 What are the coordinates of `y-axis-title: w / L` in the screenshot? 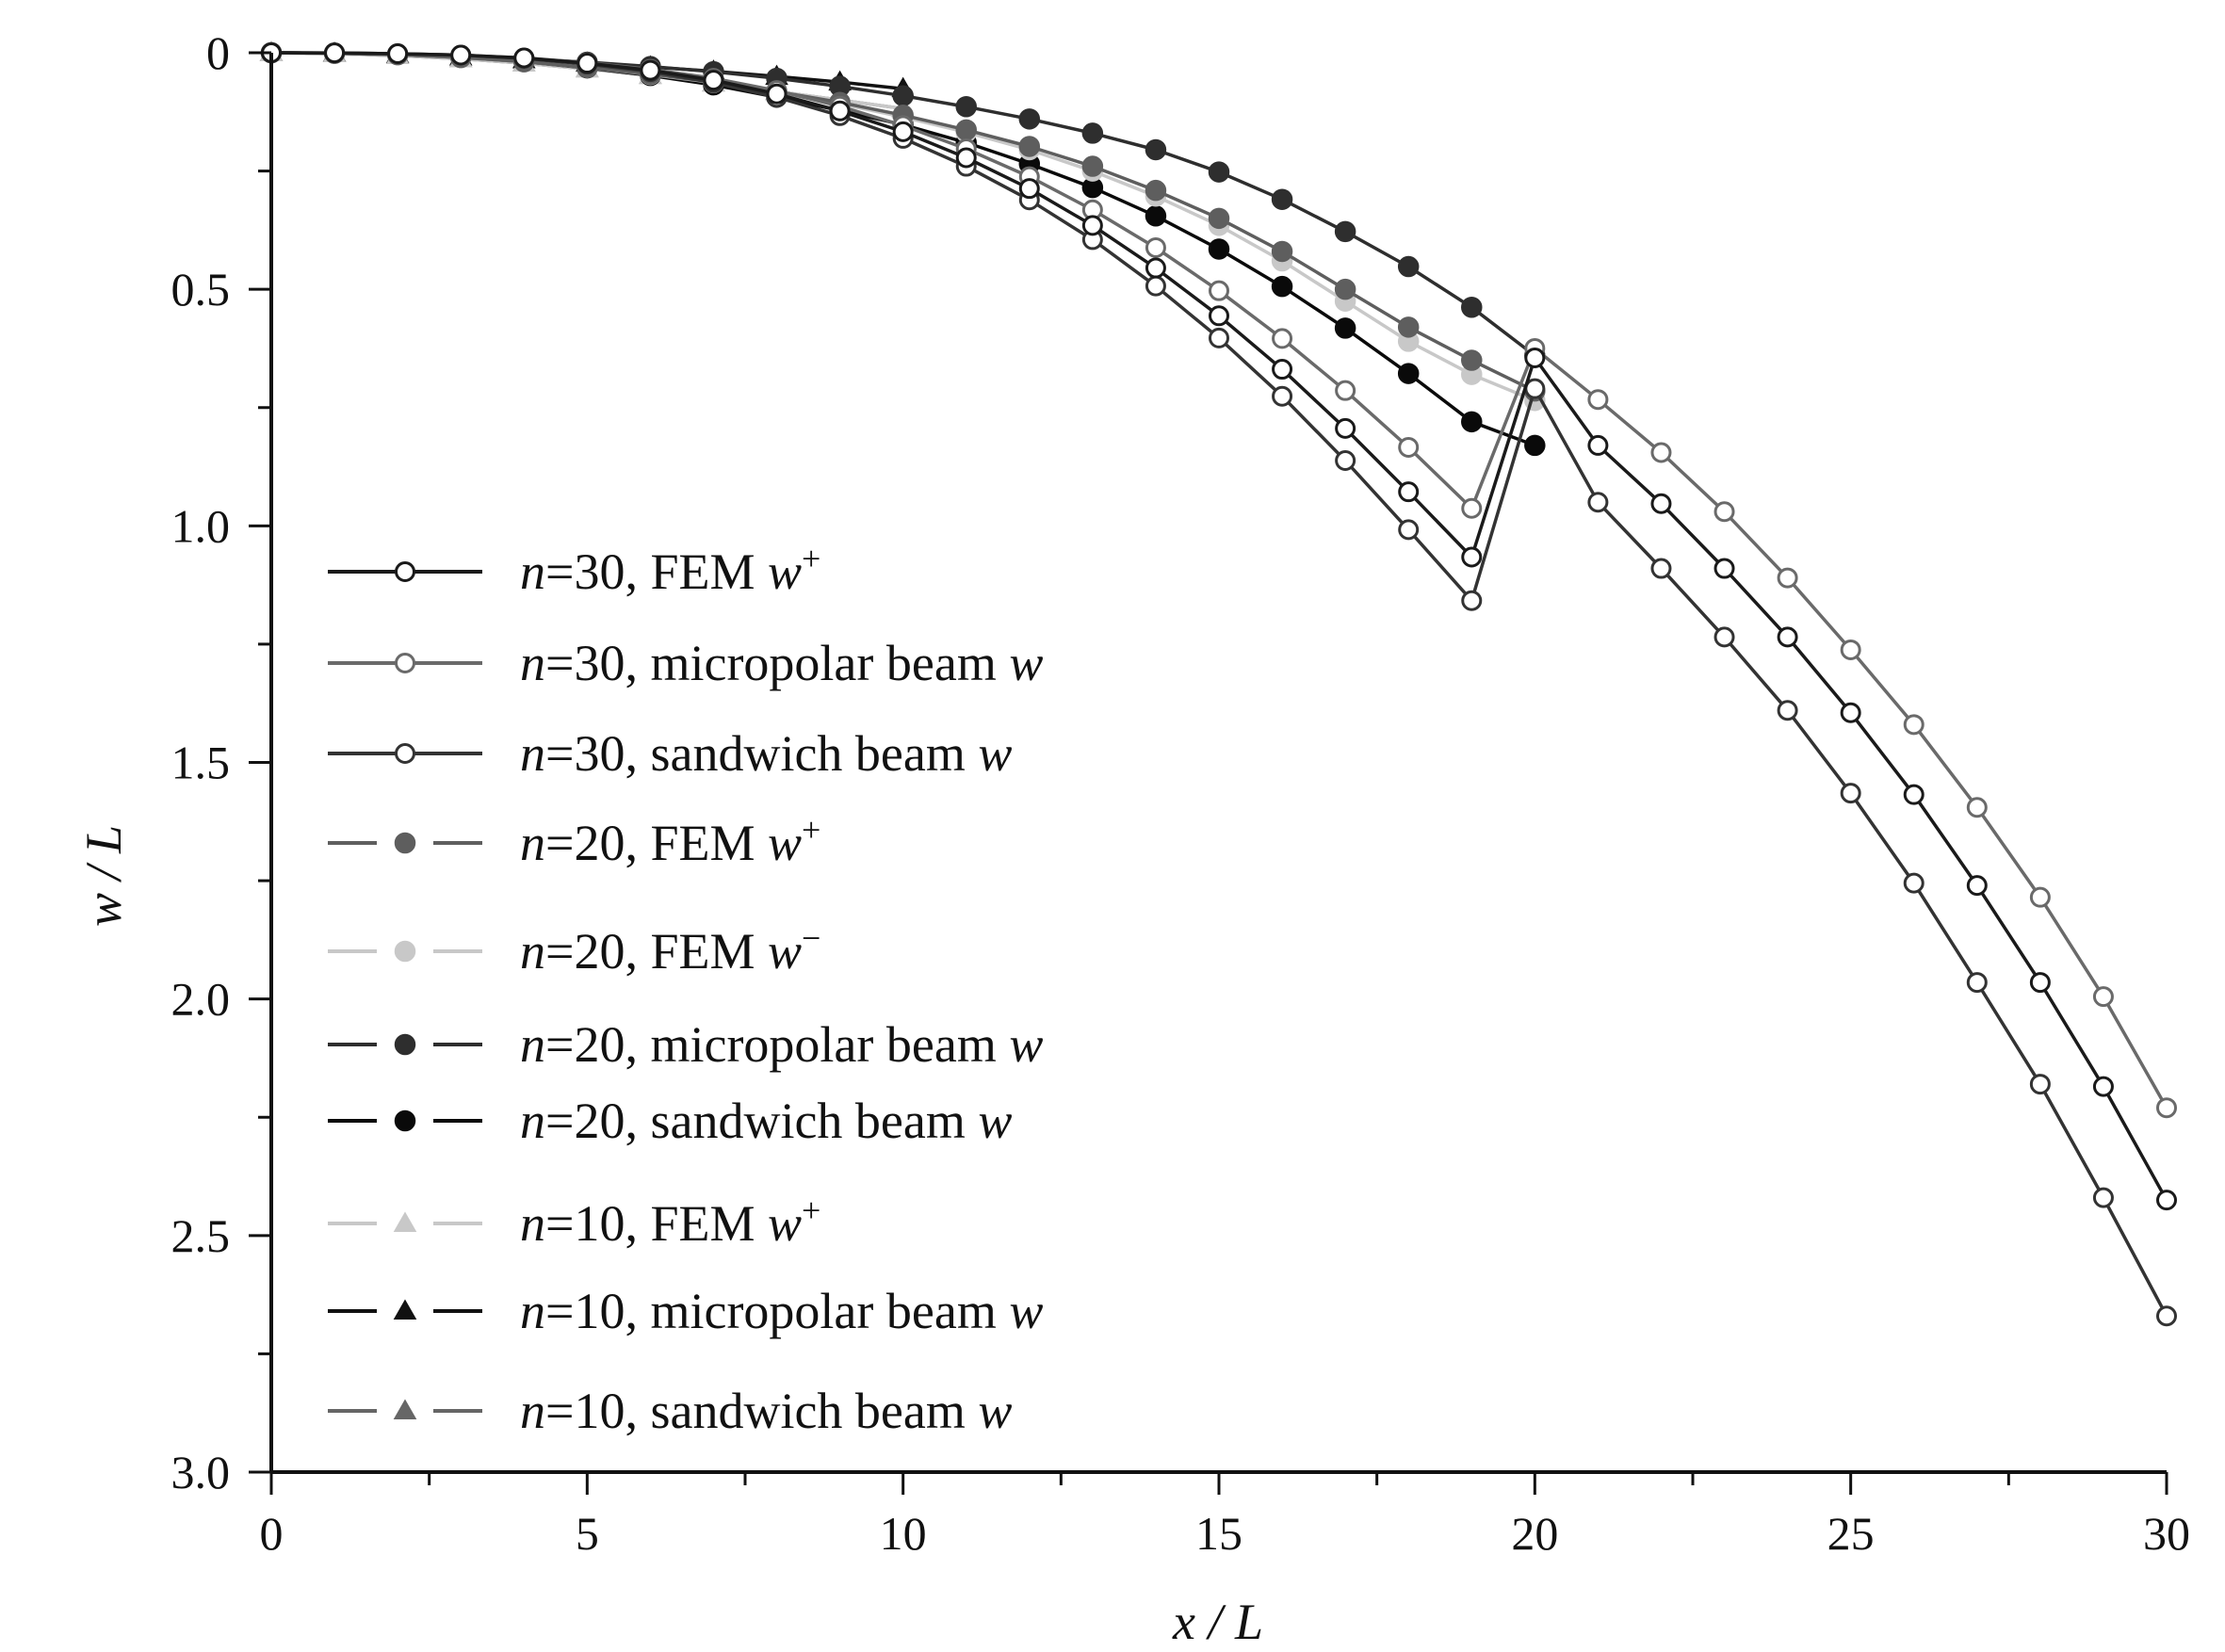 It's located at (103, 876).